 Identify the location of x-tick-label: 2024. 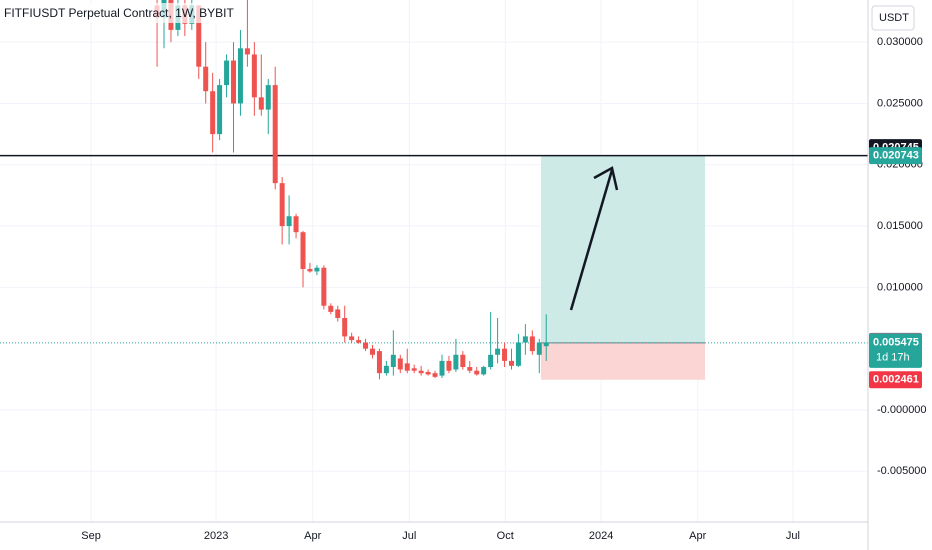
(601, 536).